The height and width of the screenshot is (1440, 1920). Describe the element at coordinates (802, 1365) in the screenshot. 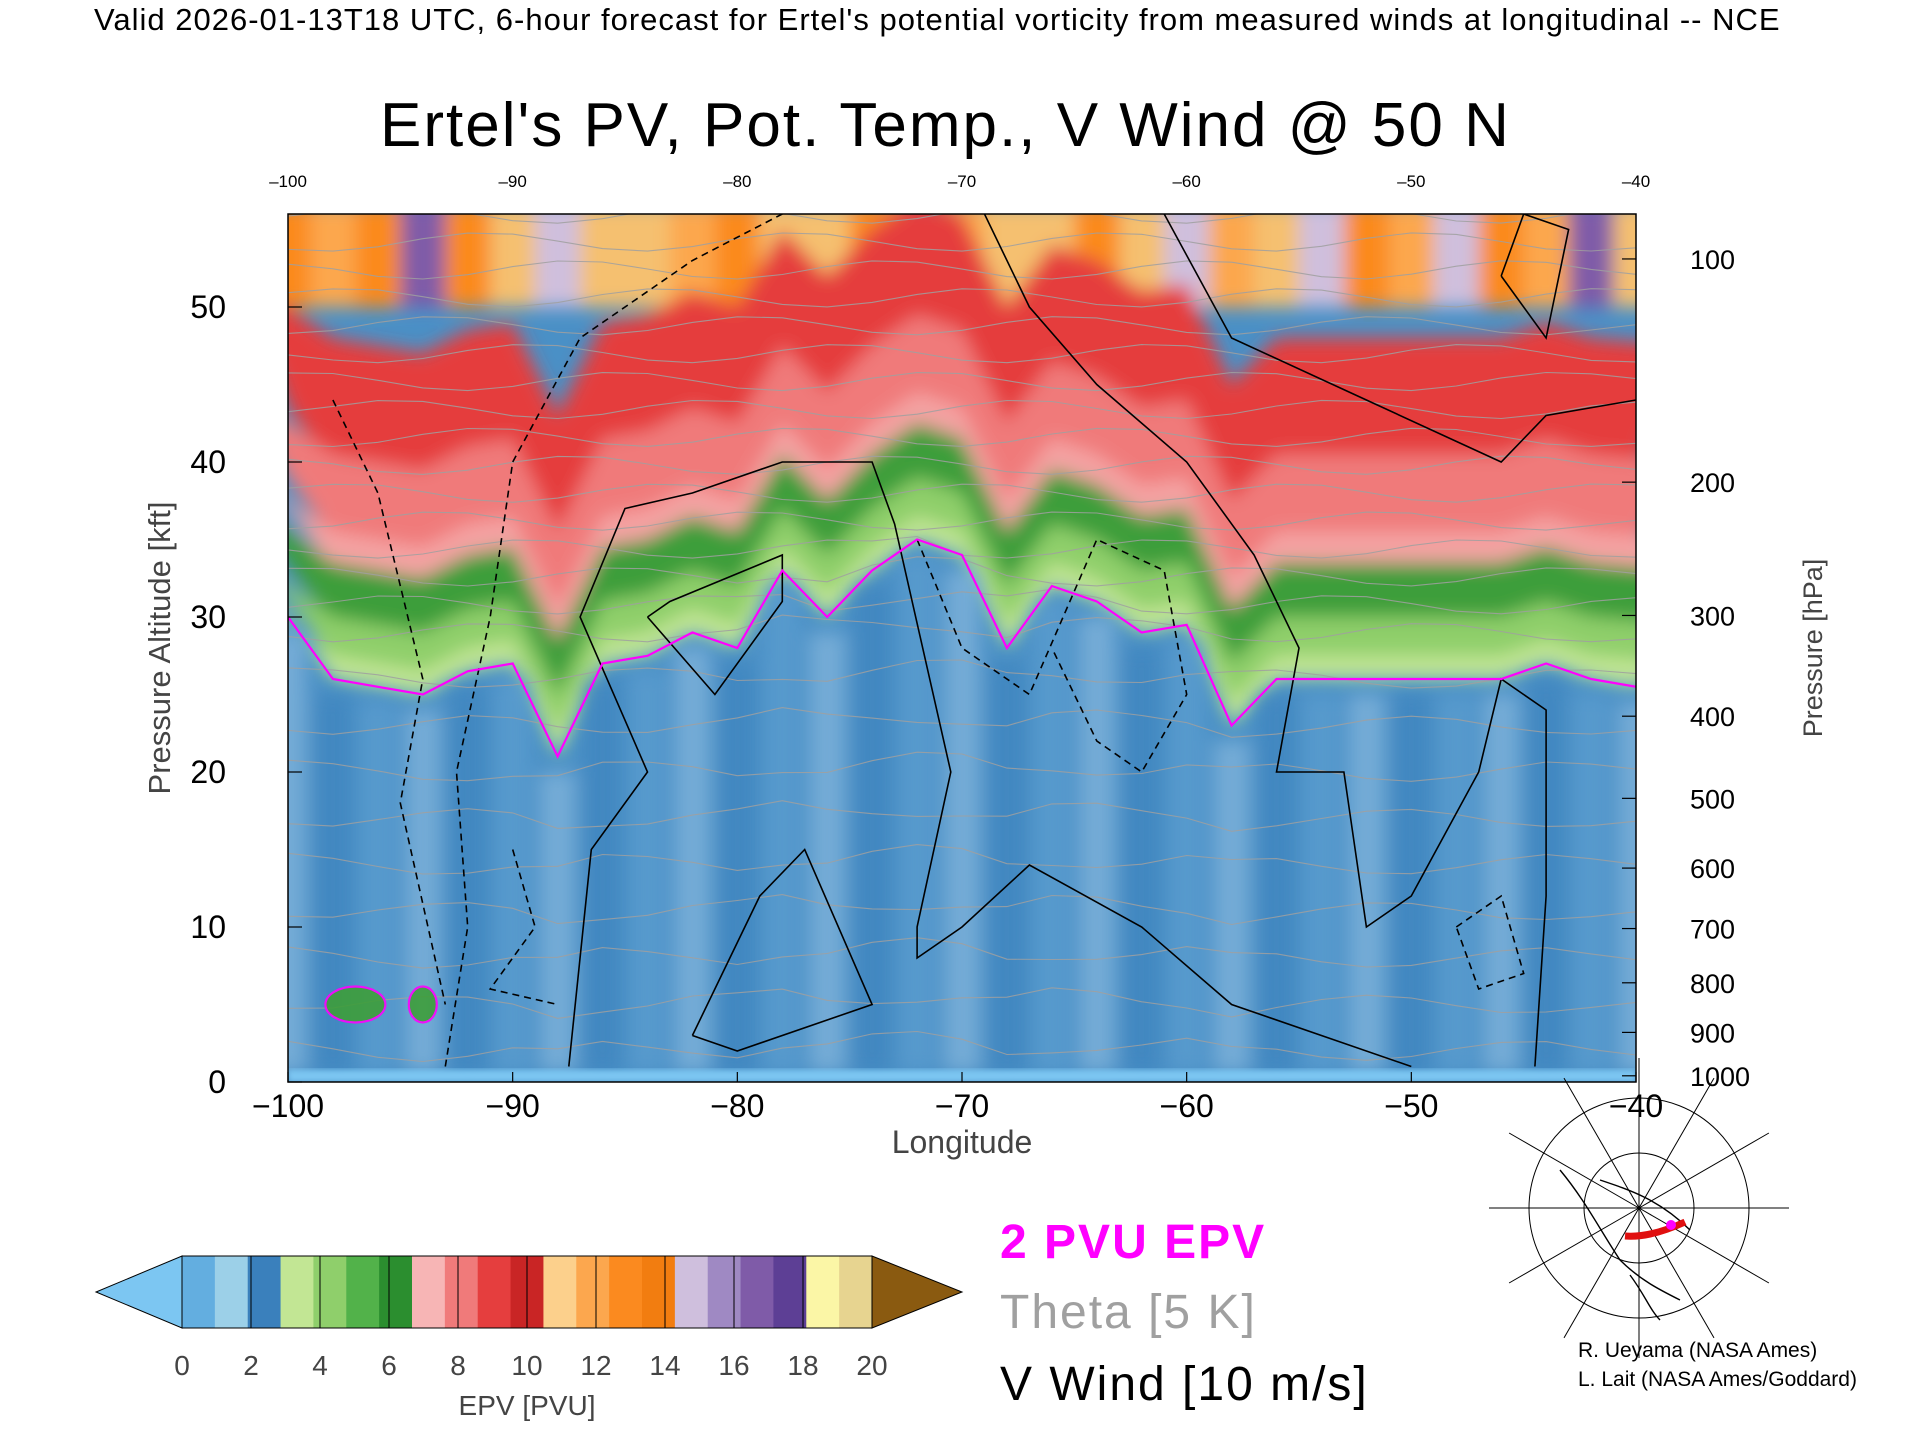

I see `colorbar-tick-label: 18` at that location.